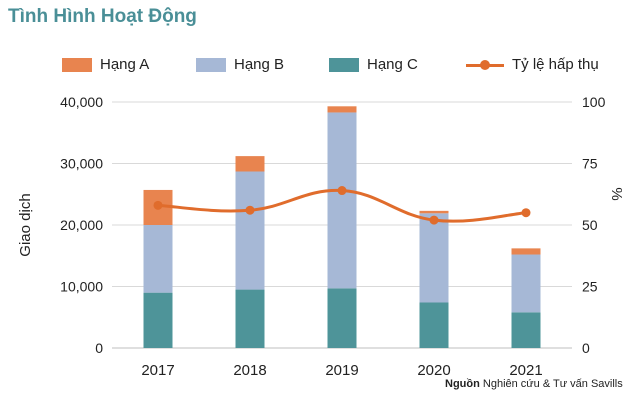 Image resolution: width=640 pixels, height=401 pixels. Describe the element at coordinates (555, 64) in the screenshot. I see `legend-label-absorption: Tỷ lệ hấp thụ` at that location.